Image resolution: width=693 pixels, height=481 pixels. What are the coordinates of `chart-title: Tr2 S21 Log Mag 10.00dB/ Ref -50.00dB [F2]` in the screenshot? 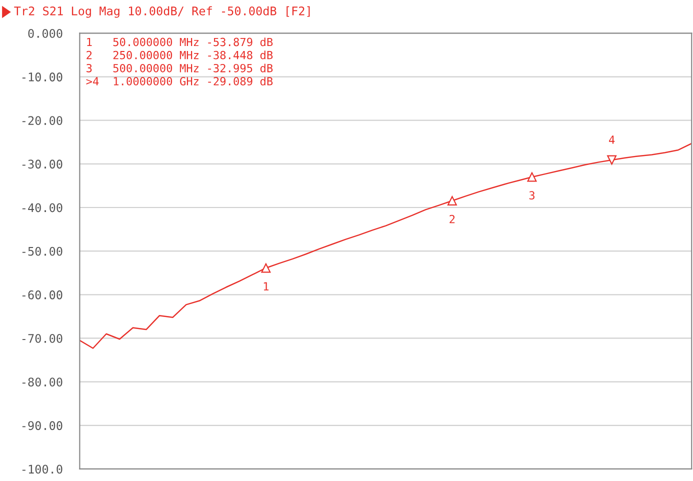 It's located at (162, 12).